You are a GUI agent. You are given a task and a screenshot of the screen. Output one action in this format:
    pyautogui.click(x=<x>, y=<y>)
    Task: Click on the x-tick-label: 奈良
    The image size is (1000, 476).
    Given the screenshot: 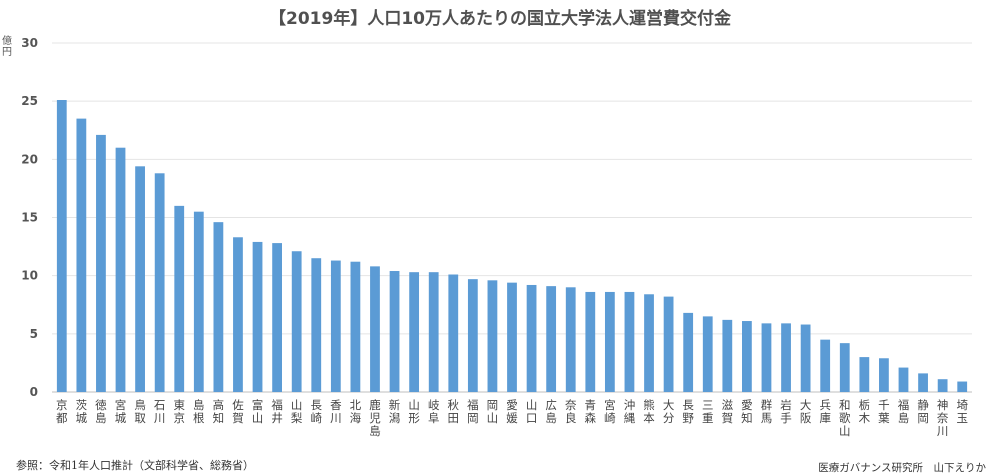 What is the action you would take?
    pyautogui.click(x=571, y=411)
    